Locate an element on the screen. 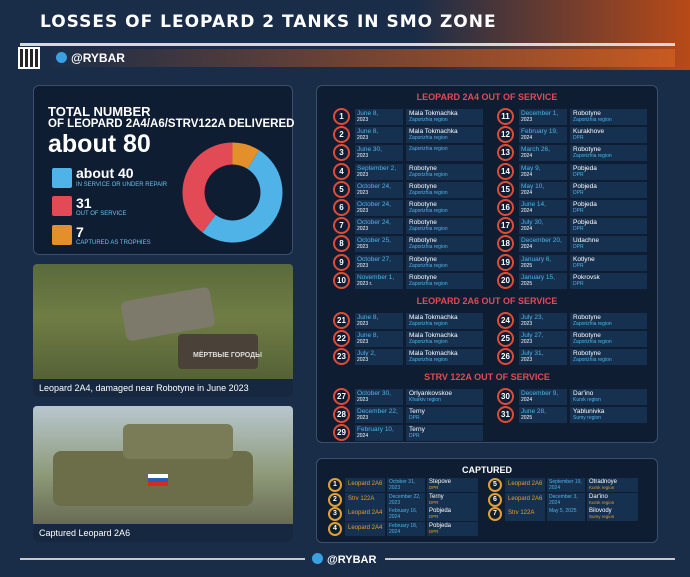 Image resolution: width=690 pixels, height=577 pixels. loss-row: 3 June 30, 2023 Zaporizhia region is located at coordinates (408, 153).